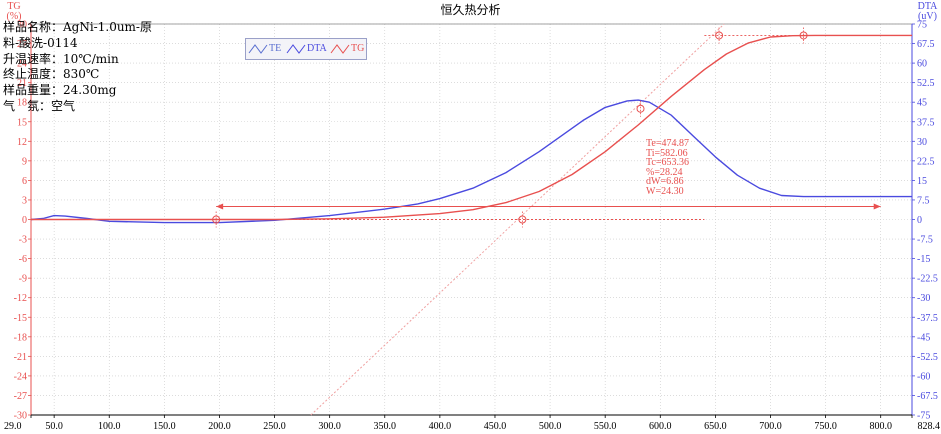 Image resolution: width=941 pixels, height=434 pixels. What do you see at coordinates (877, 206) in the screenshot?
I see `range-arrow-head-right` at bounding box center [877, 206].